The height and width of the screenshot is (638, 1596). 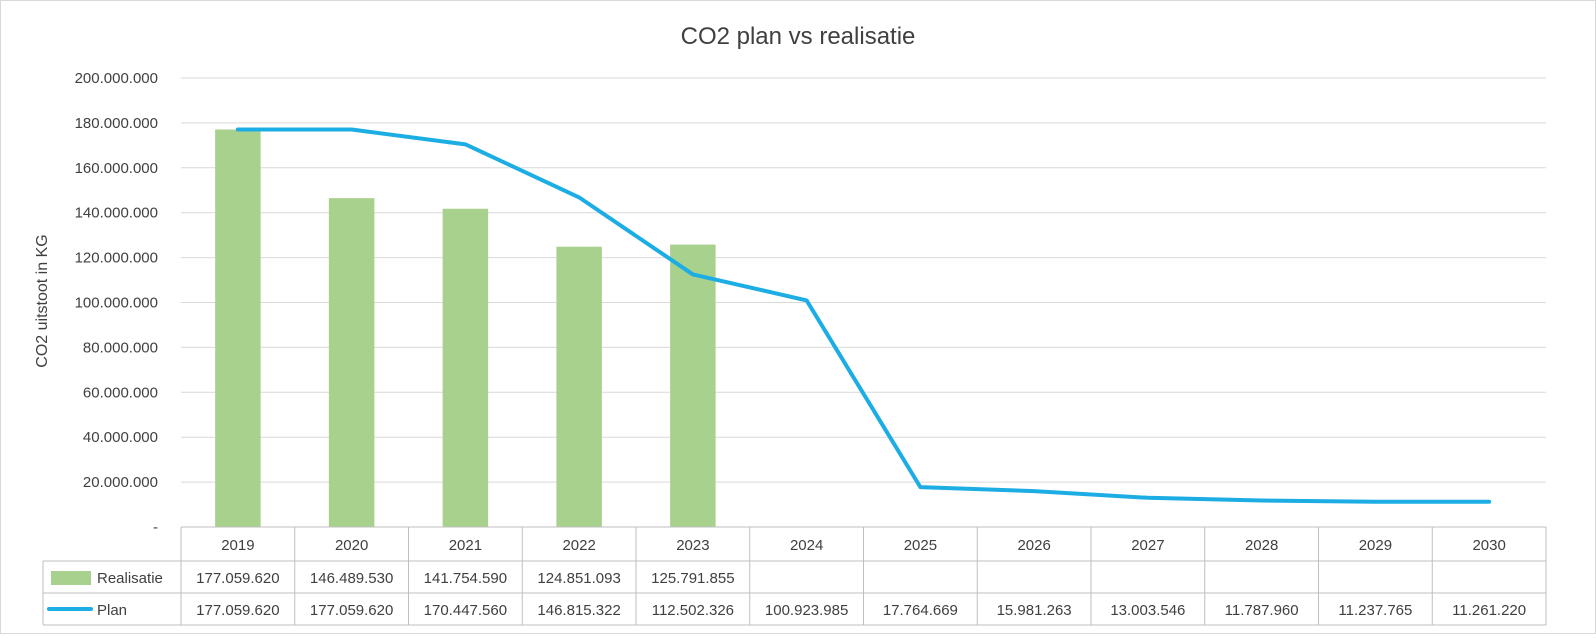 What do you see at coordinates (465, 545) in the screenshot?
I see `x-tick-label: 2021` at bounding box center [465, 545].